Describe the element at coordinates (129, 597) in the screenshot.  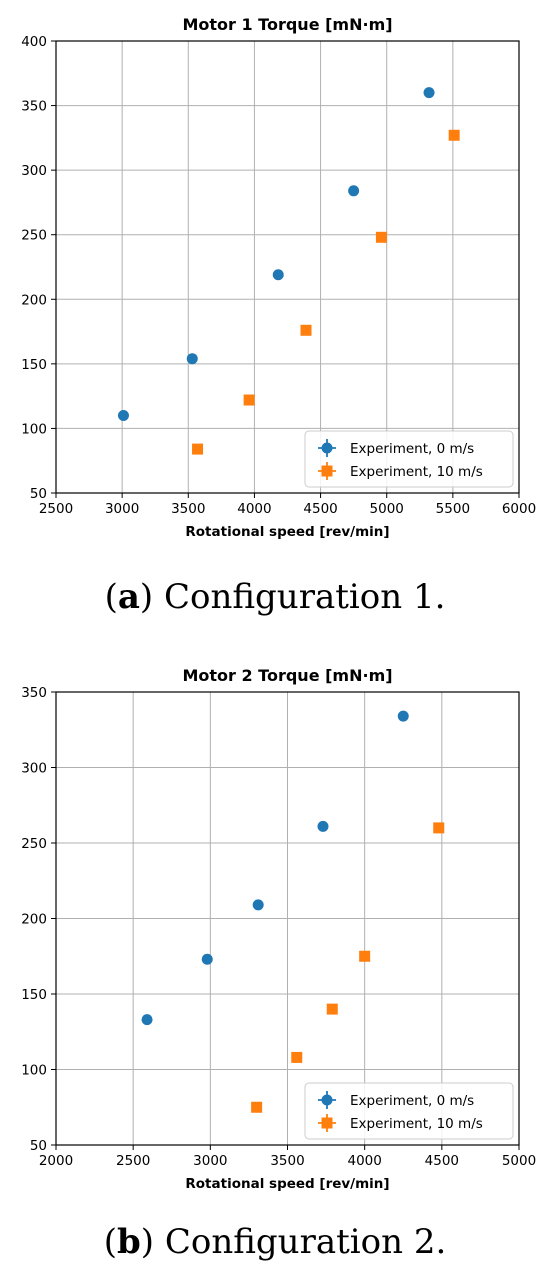
I see `caption-label: a` at that location.